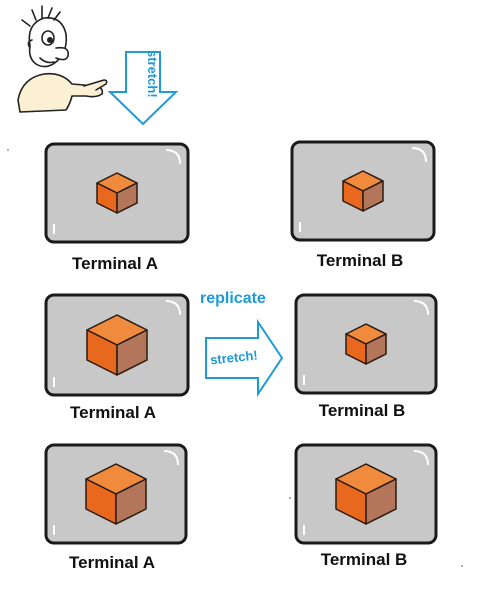  I want to click on stretch-down-arrow, so click(143, 88).